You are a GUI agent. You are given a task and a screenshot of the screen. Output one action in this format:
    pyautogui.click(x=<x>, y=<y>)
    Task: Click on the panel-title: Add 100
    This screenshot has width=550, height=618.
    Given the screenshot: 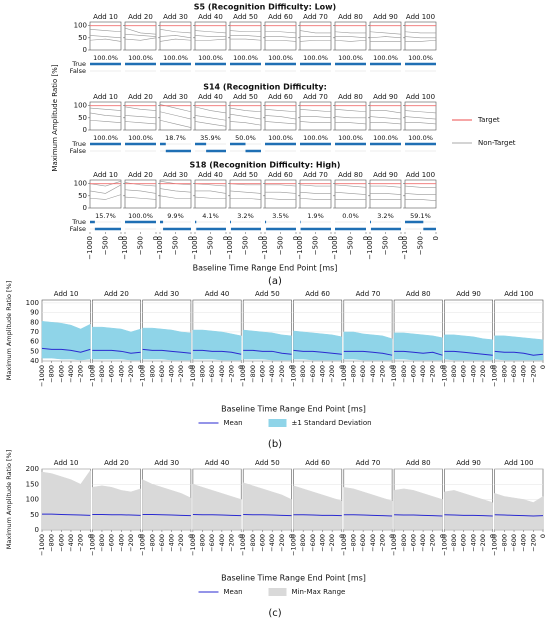 What is the action you would take?
    pyautogui.click(x=518, y=294)
    